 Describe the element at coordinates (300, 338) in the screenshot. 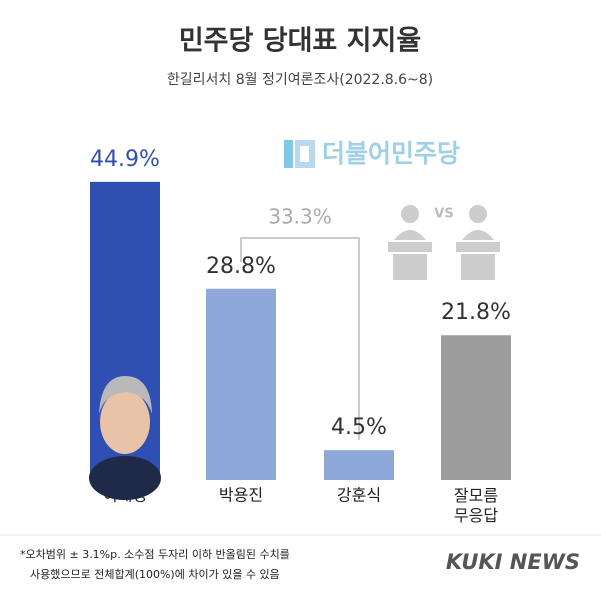

I see `bracket` at that location.